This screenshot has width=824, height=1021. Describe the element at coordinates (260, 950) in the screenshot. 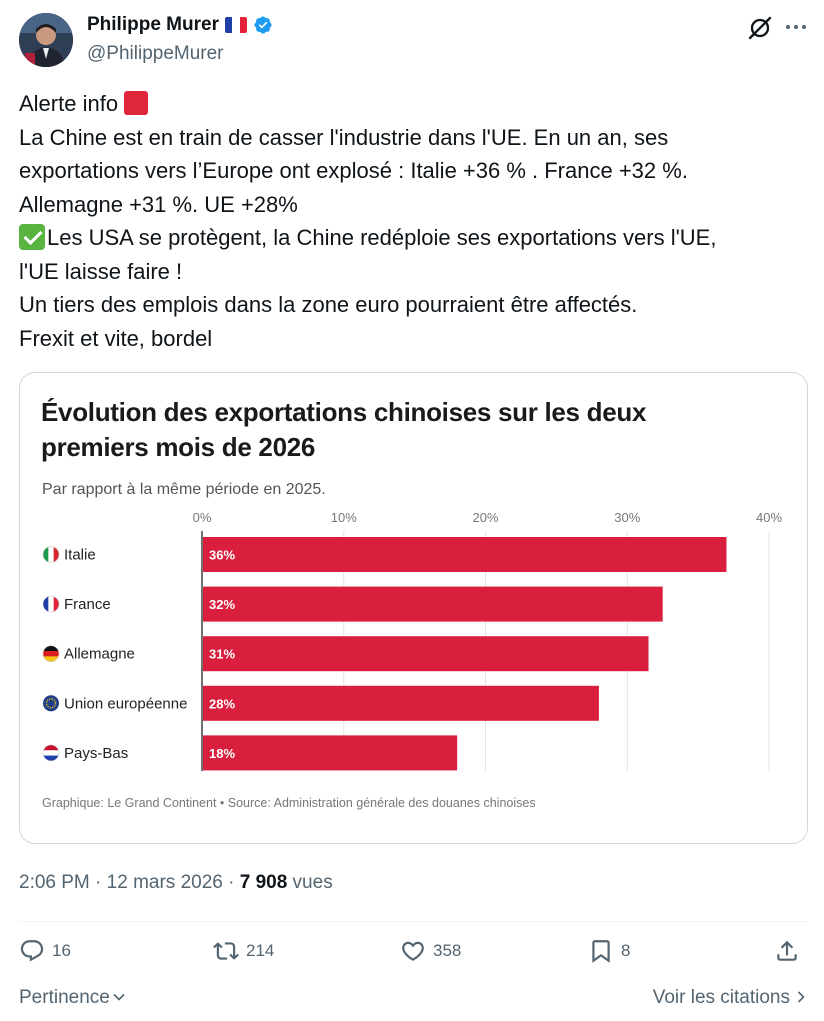

I see `repost-count: 214` at that location.